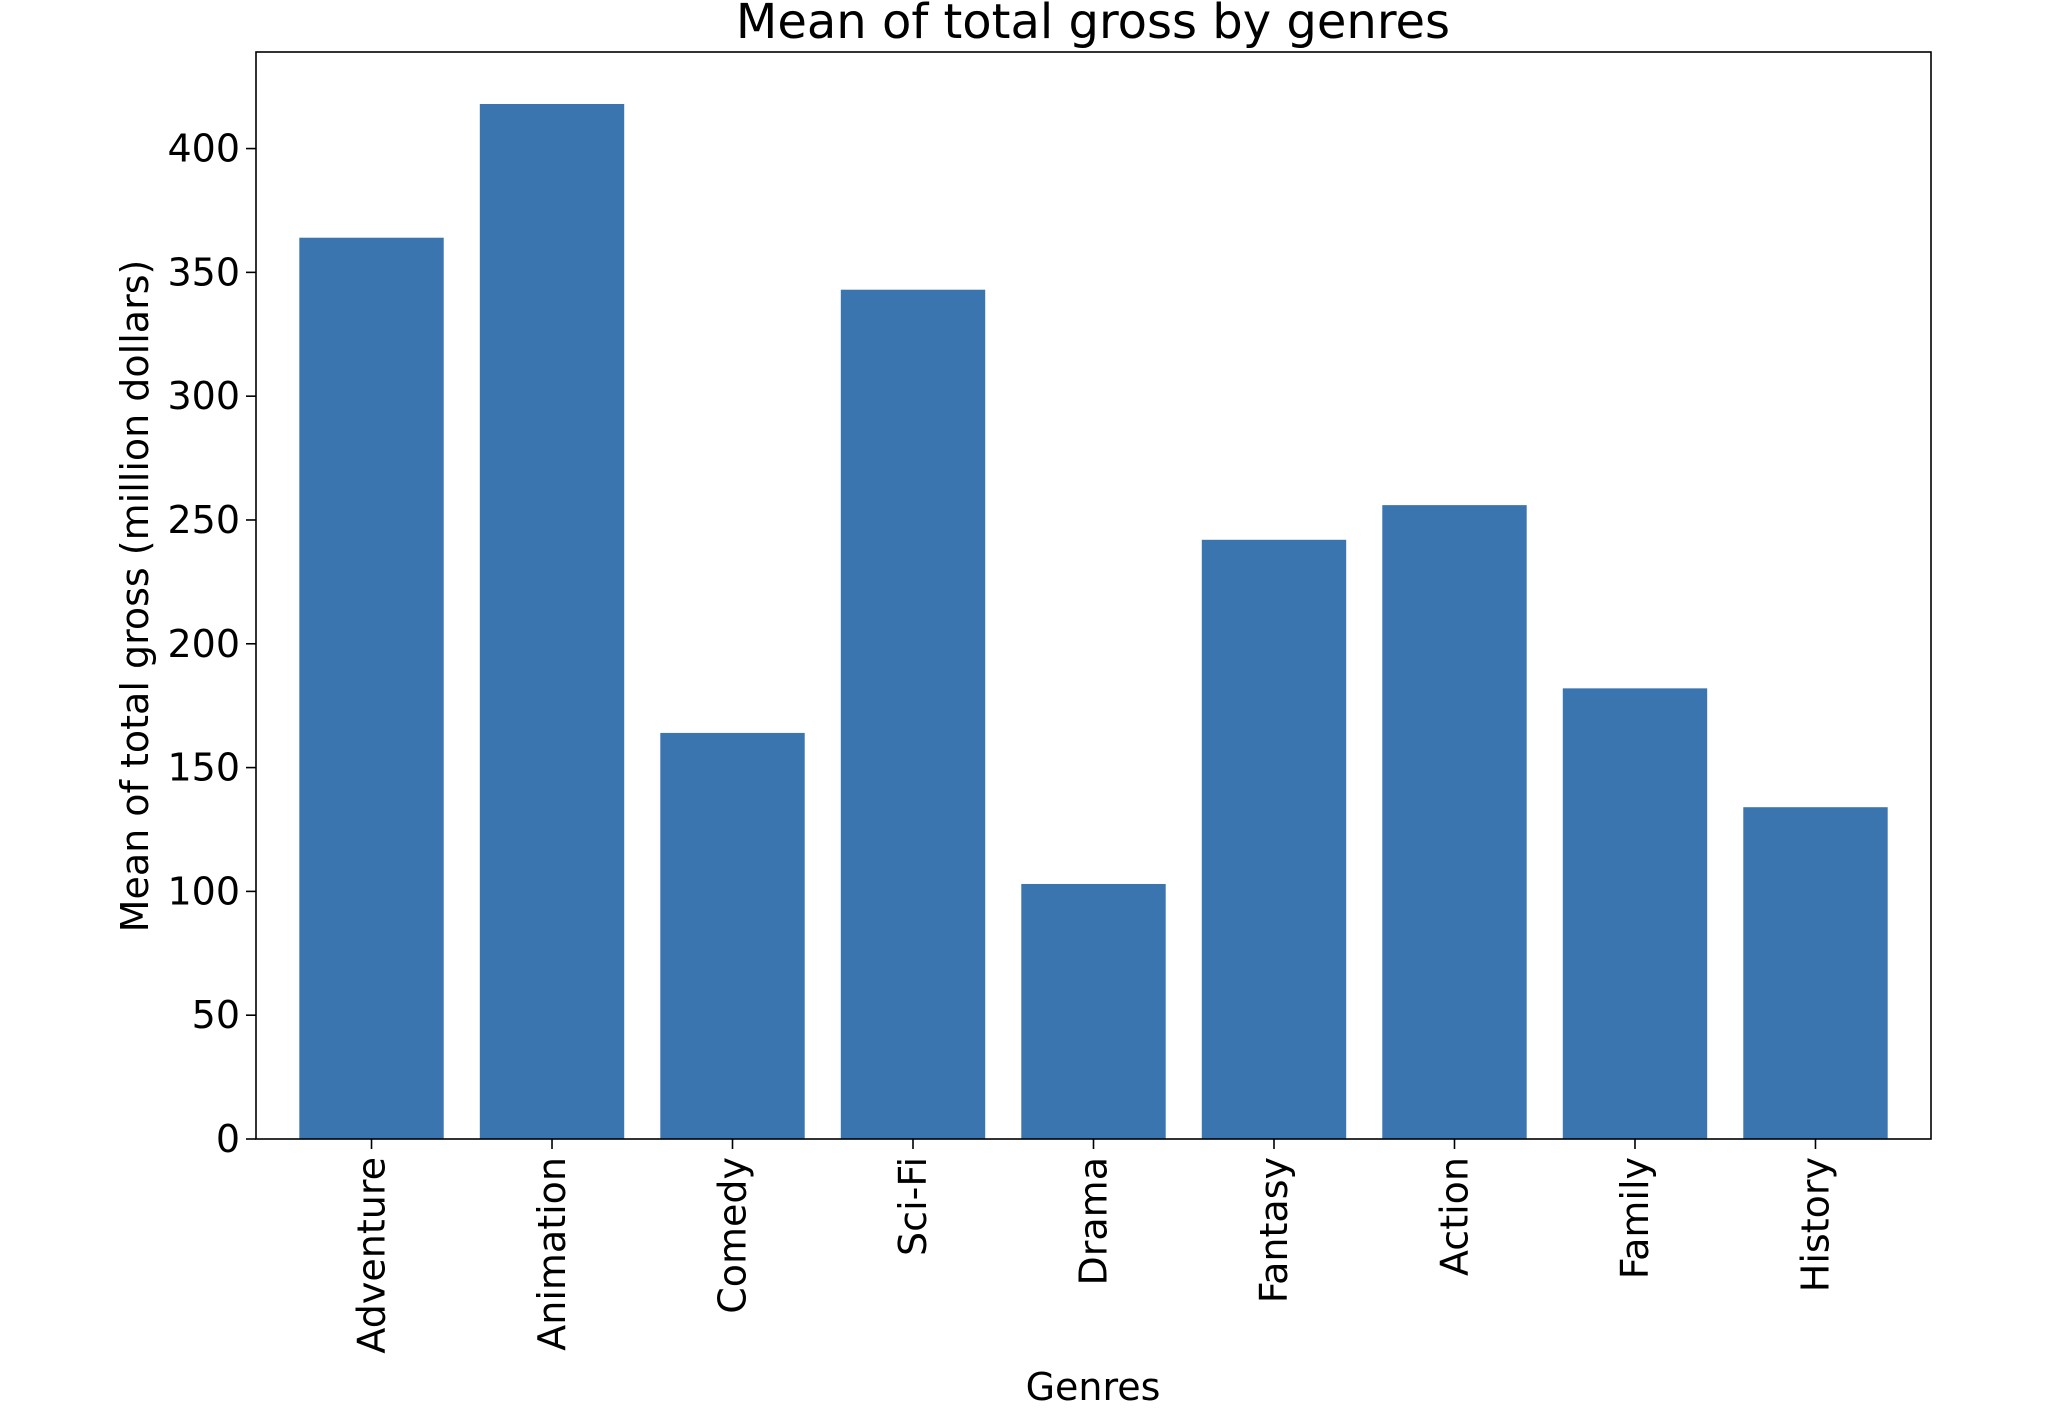  Describe the element at coordinates (1274, 839) in the screenshot. I see `bar-fantasy` at that location.